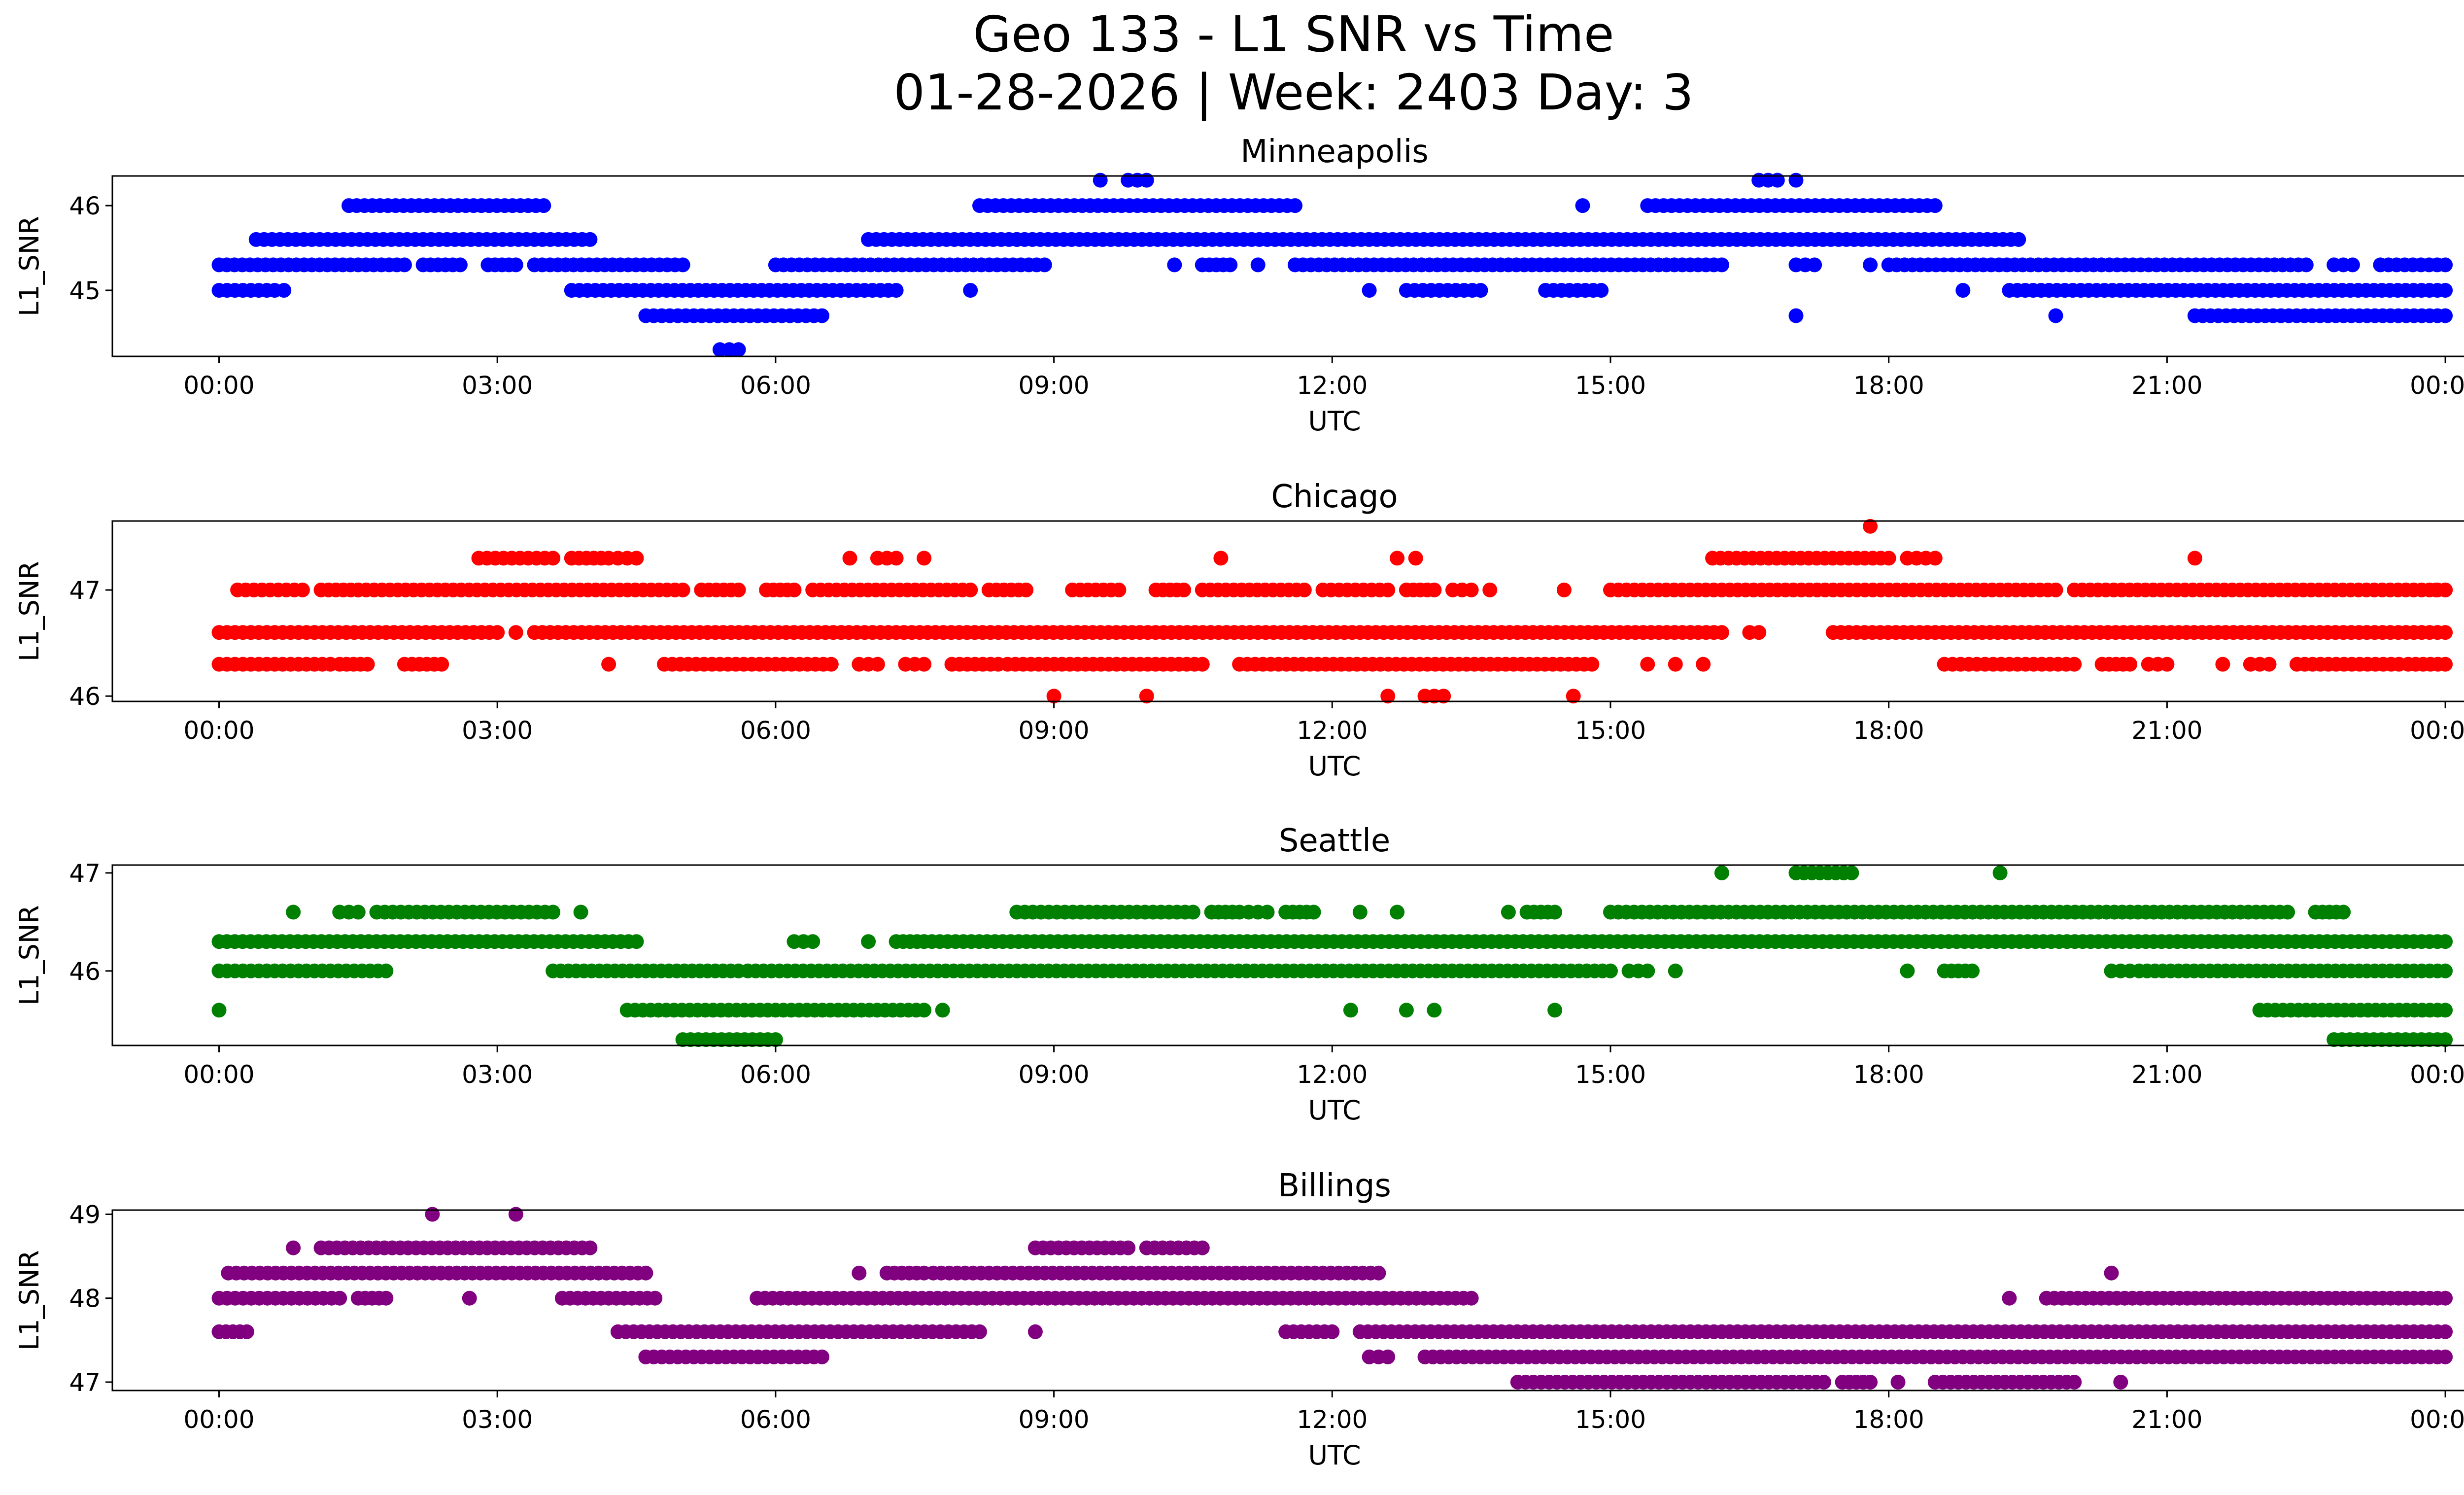 The image size is (2464, 1495). What do you see at coordinates (29, 955) in the screenshot?
I see `y-axis-label: L1_SNR` at bounding box center [29, 955].